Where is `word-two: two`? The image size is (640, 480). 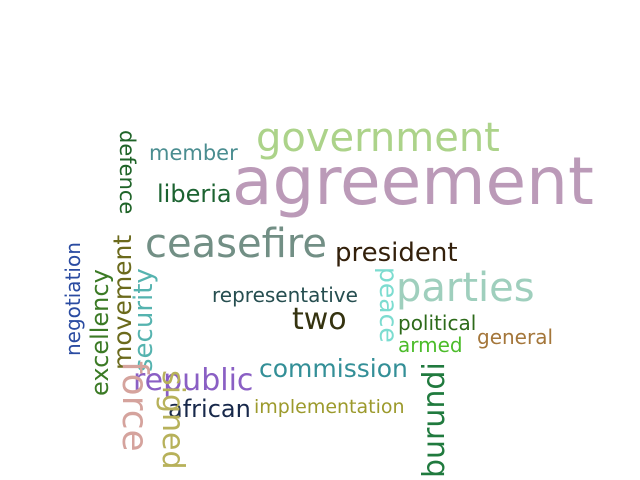
word-two: two is located at coordinates (319, 319).